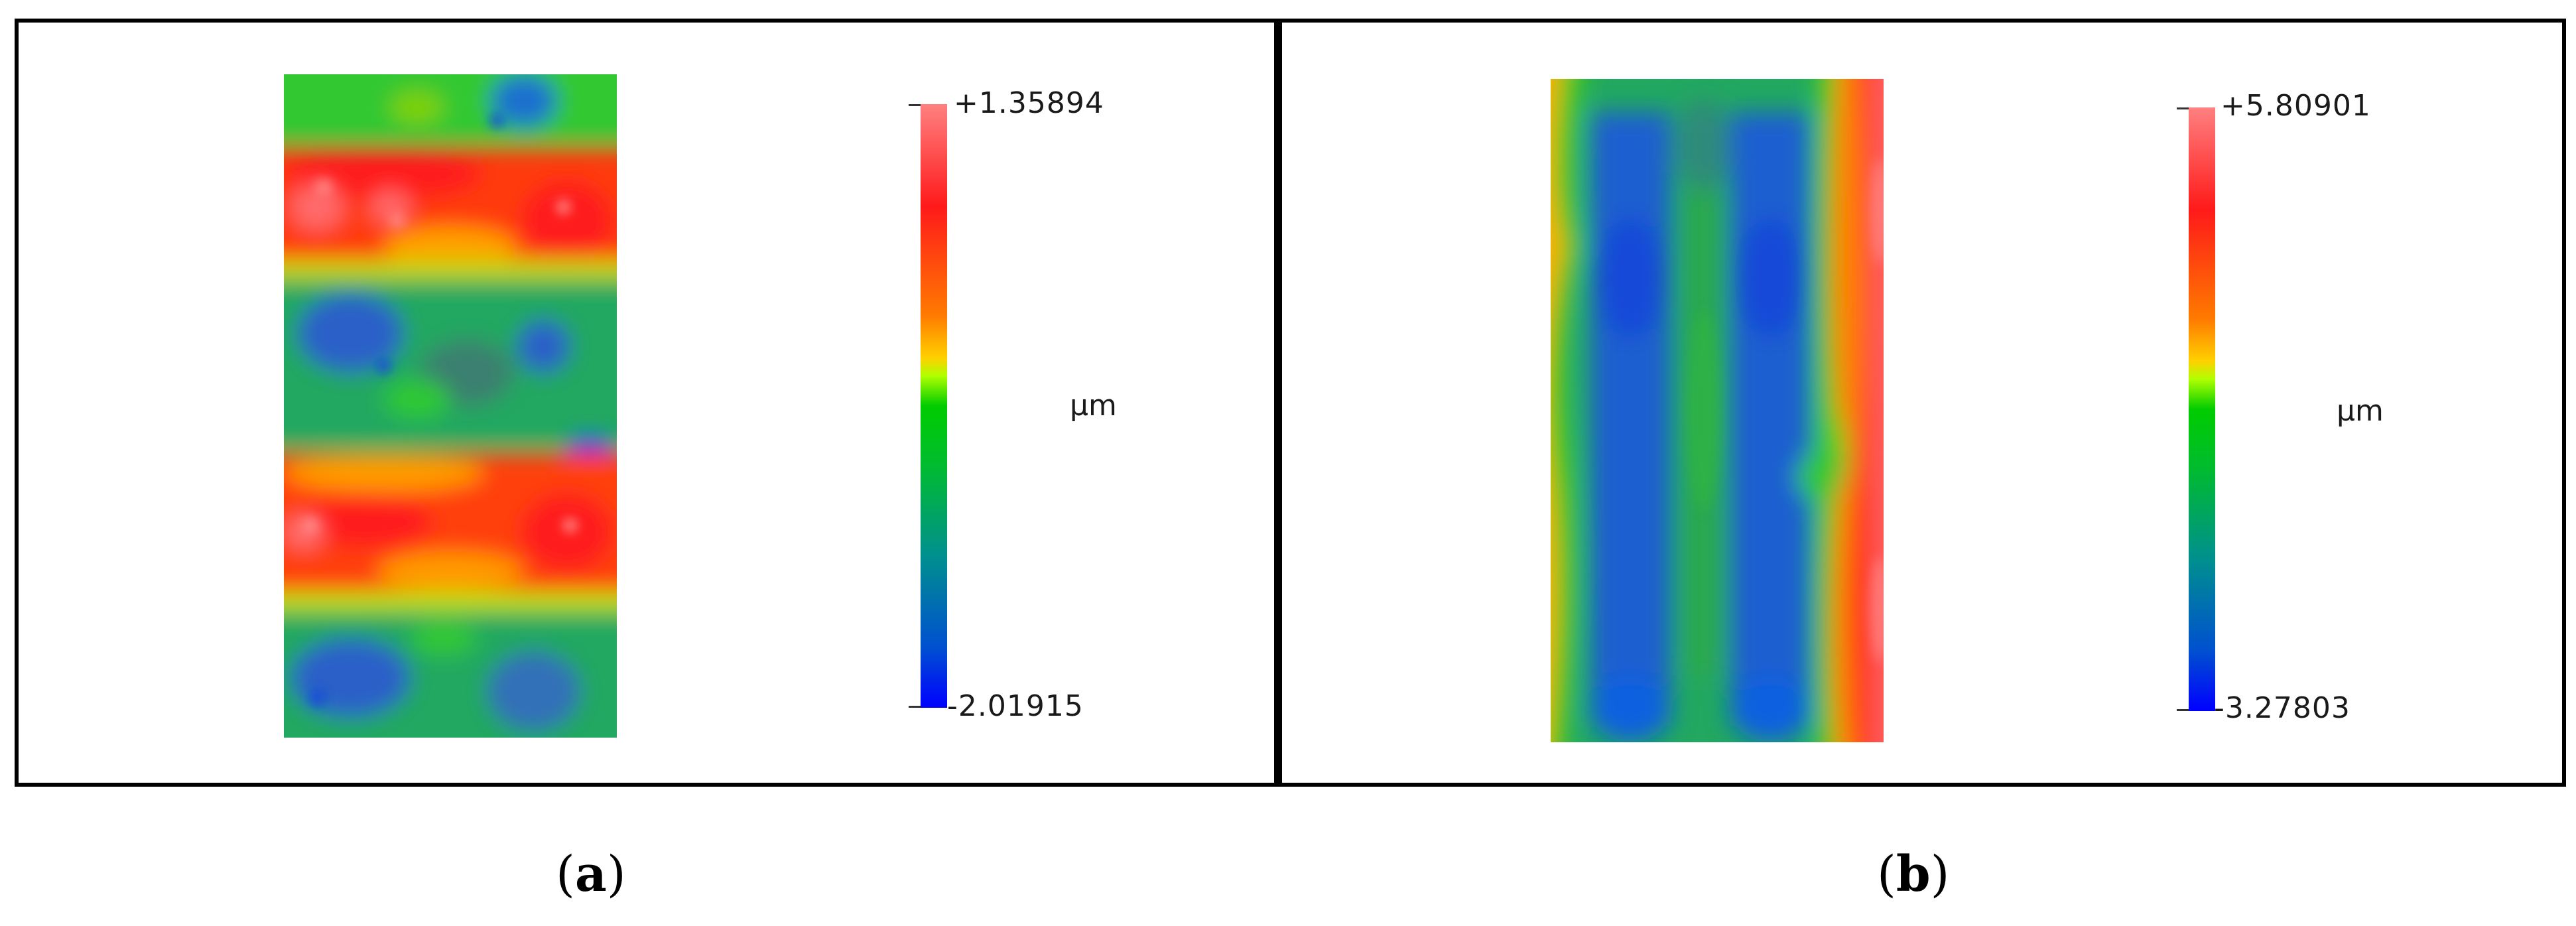  I want to click on caption-a: (a), so click(591, 874).